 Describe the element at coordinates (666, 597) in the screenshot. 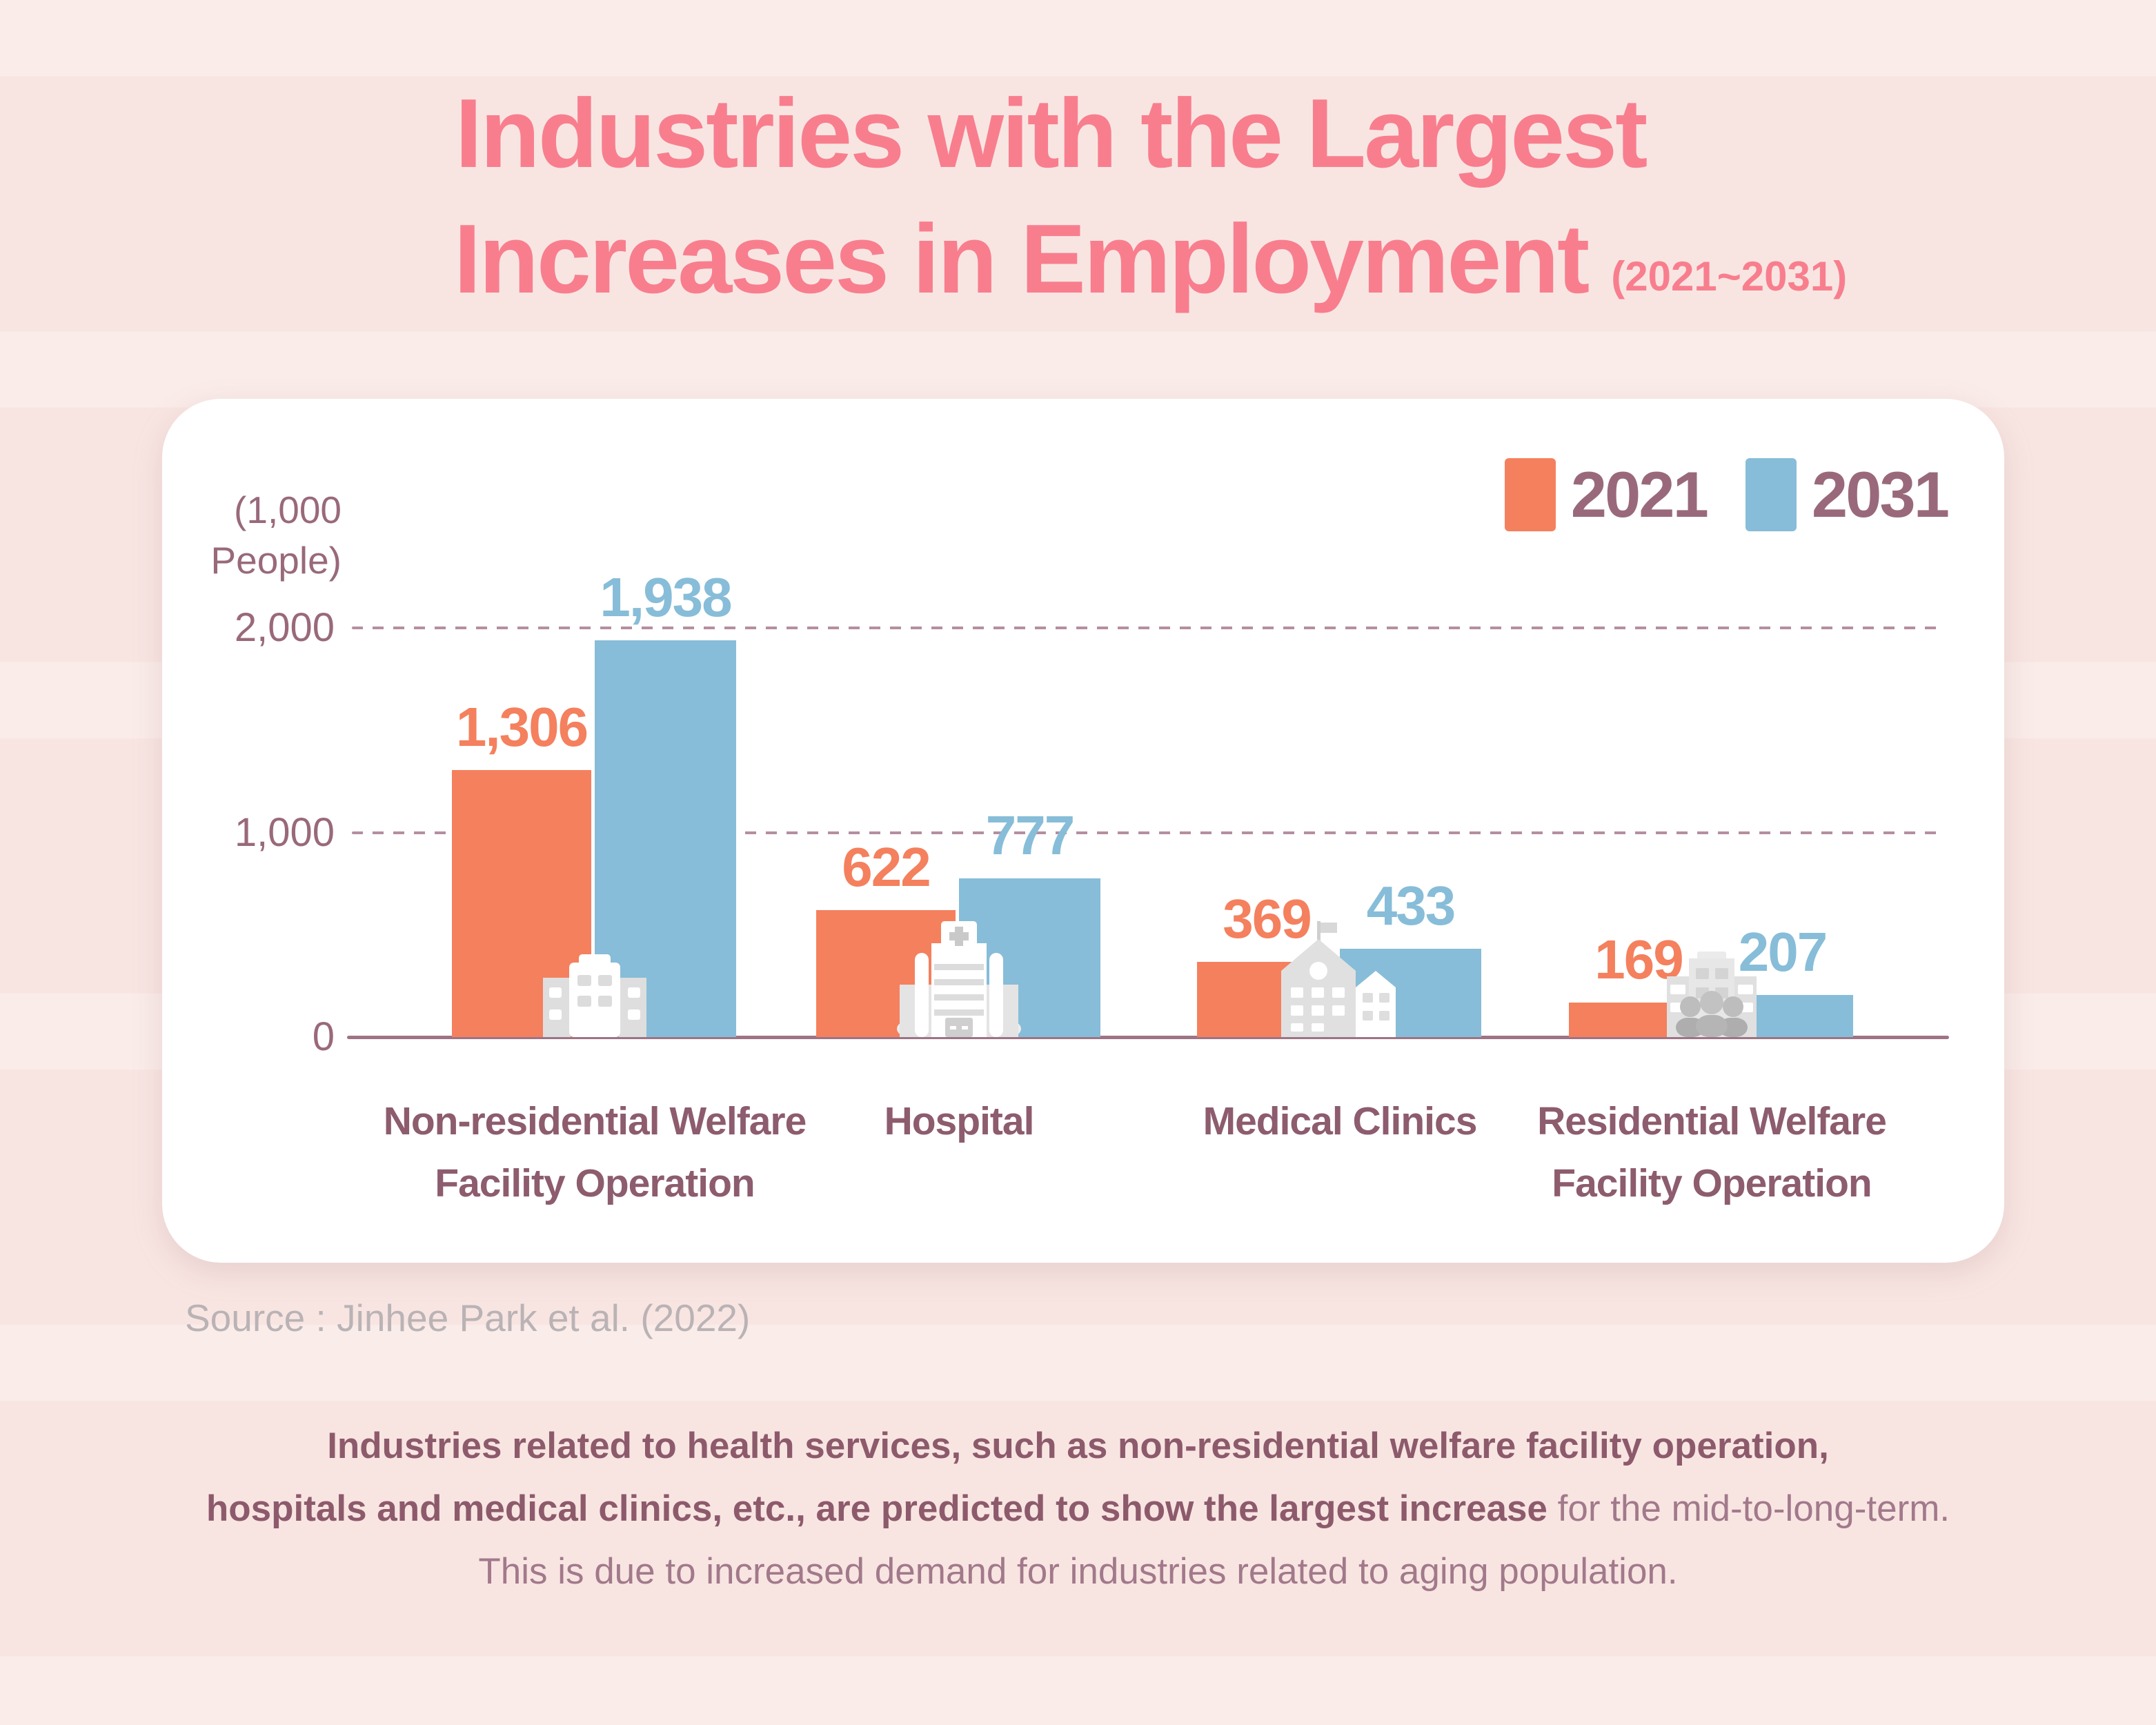

I see `bar-value-2031-1: 1,938` at that location.